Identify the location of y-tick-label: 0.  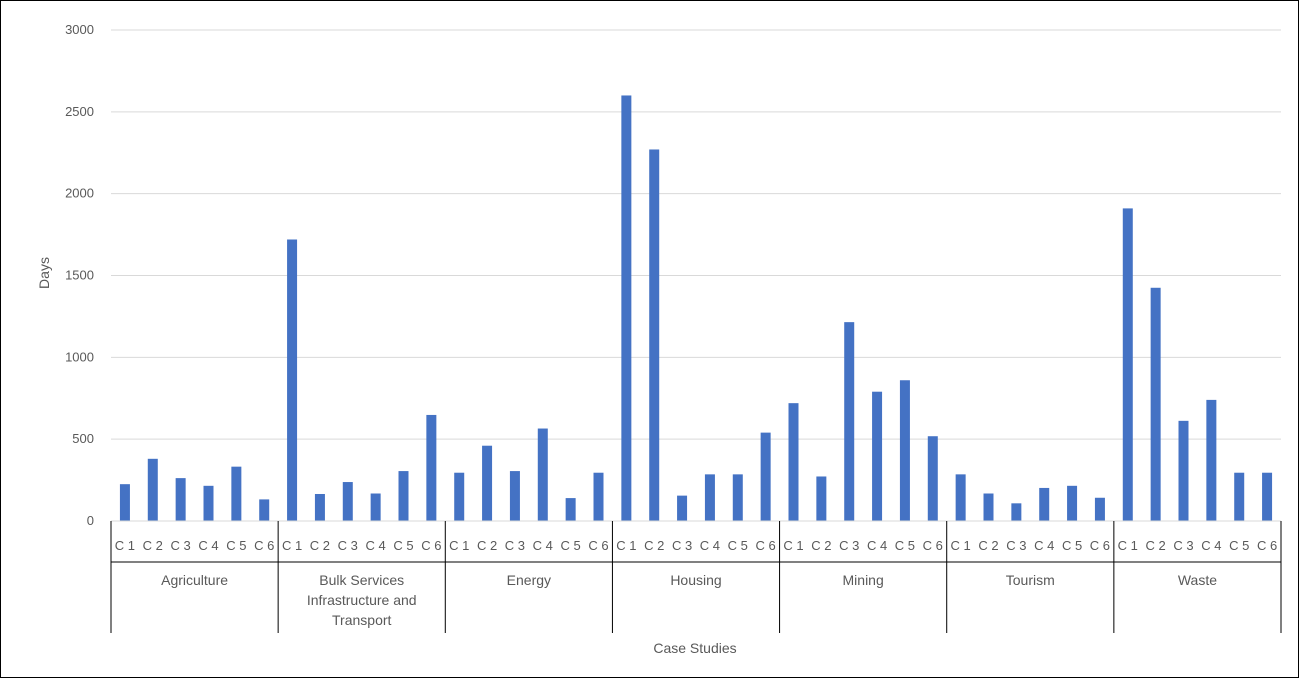
(90, 520).